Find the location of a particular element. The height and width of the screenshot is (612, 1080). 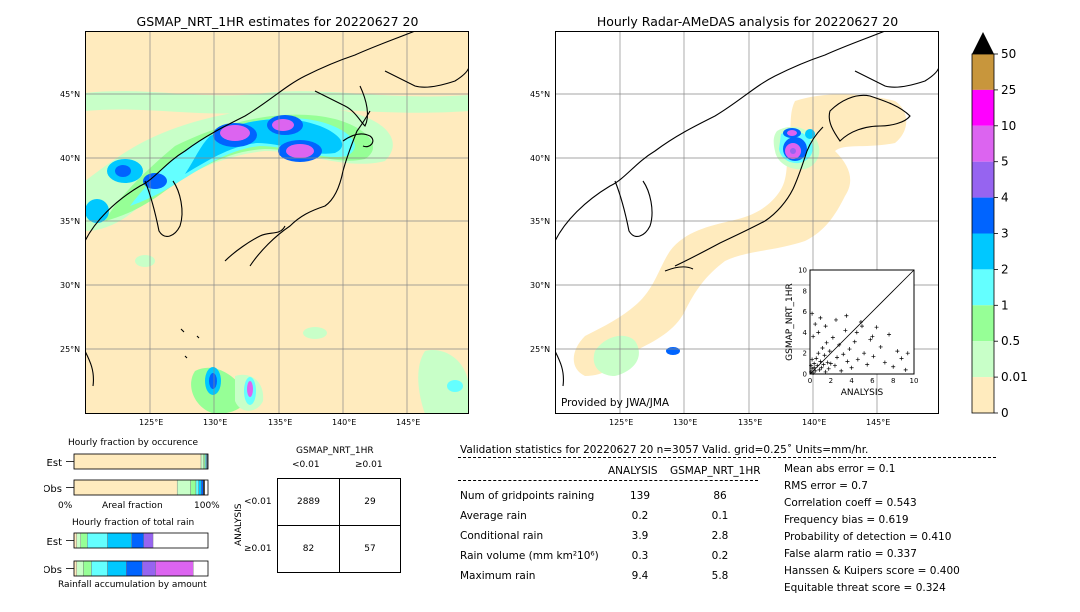

right-lon-tick: 130°E is located at coordinates (685, 422).